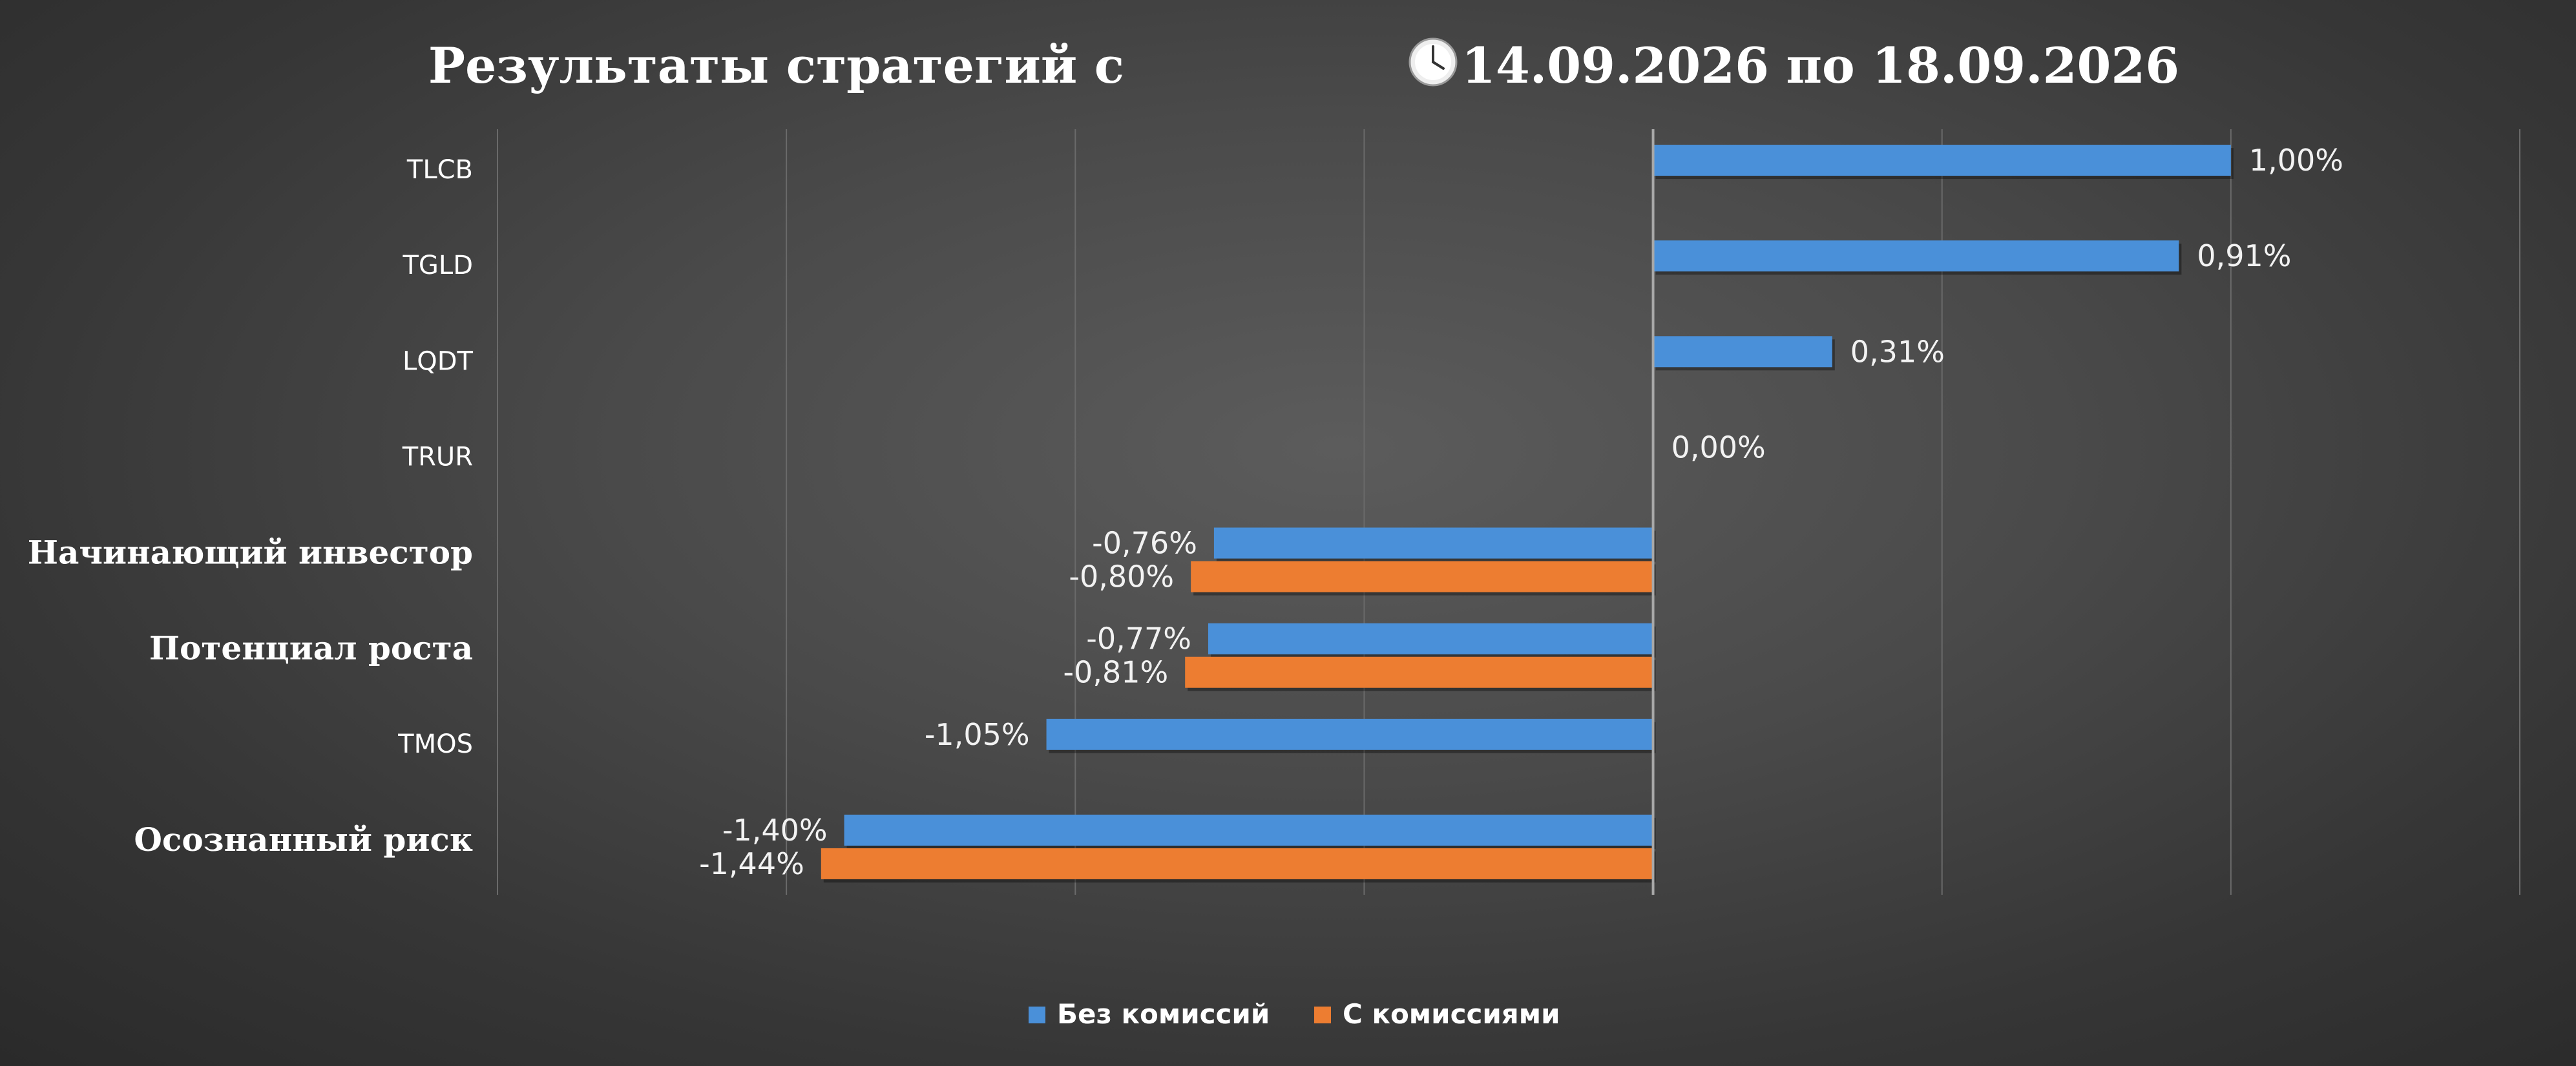 This screenshot has width=2576, height=1066. I want to click on data-label: -0,80%, so click(1121, 576).